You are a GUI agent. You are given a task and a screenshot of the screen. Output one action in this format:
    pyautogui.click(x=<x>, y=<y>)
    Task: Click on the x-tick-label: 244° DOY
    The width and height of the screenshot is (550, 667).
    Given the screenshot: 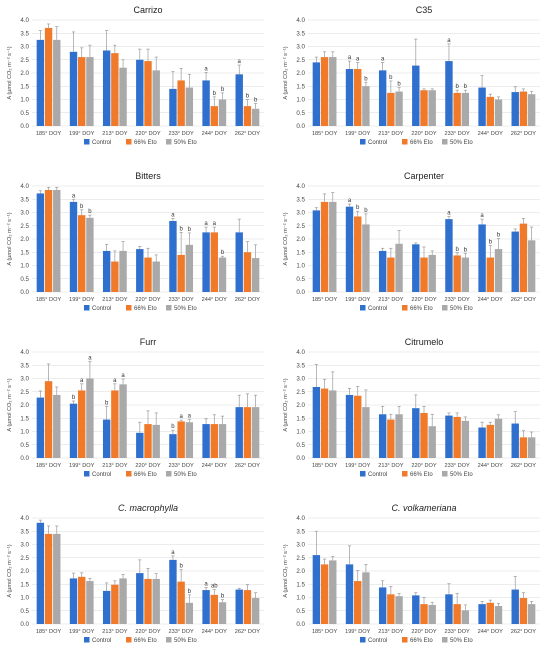 What is the action you would take?
    pyautogui.click(x=491, y=466)
    